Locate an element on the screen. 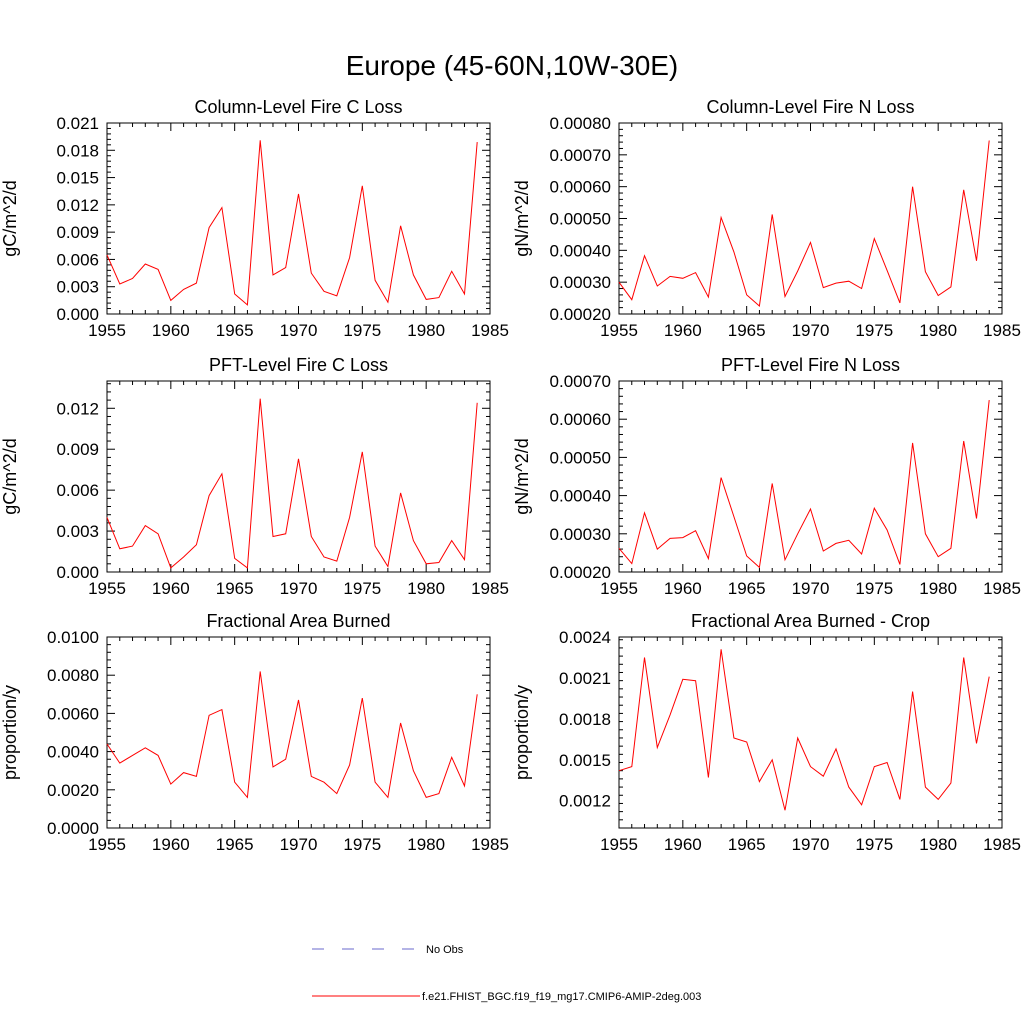  y-tick-label: 0.0000 is located at coordinates (73, 828).